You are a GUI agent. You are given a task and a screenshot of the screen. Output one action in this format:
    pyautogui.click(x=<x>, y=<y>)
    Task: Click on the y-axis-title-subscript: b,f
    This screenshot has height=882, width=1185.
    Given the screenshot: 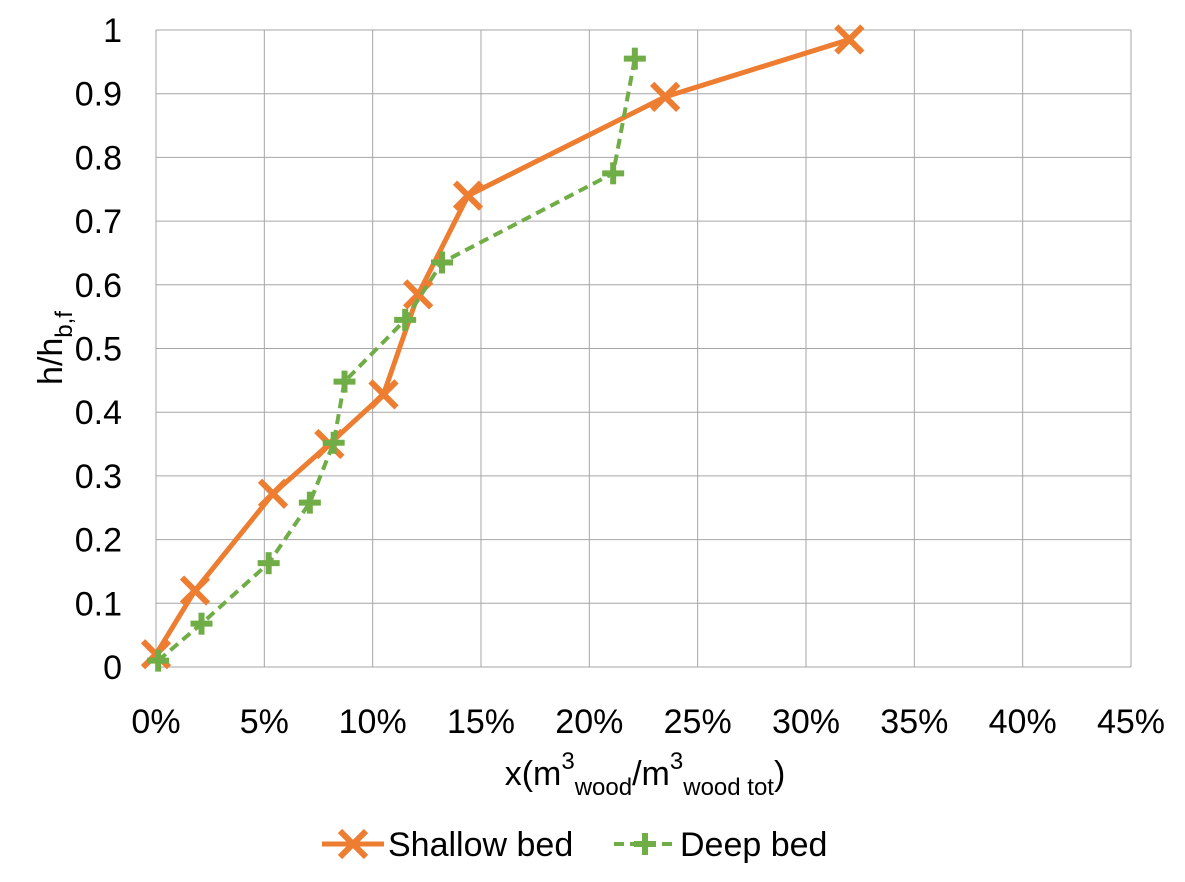 What is the action you would take?
    pyautogui.click(x=64, y=324)
    